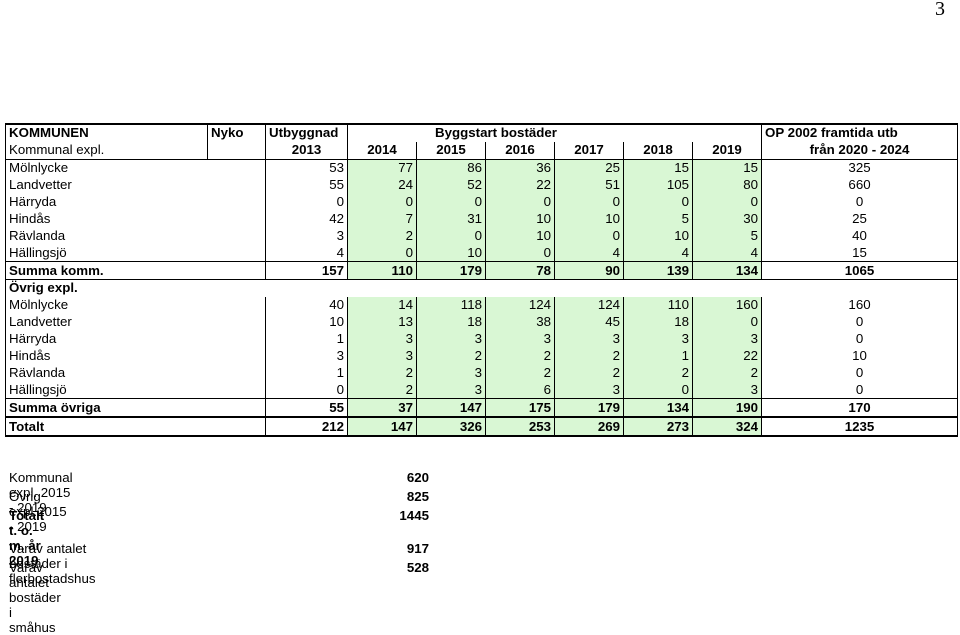 The image size is (960, 635). Describe the element at coordinates (727, 408) in the screenshot. I see `row-value: 190` at that location.